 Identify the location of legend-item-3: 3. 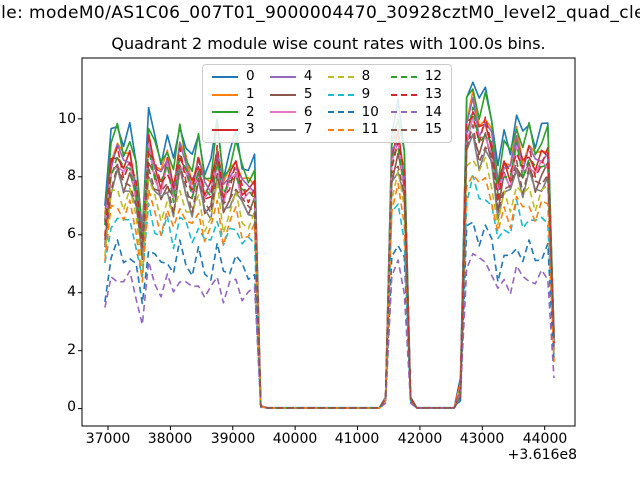
(235, 130).